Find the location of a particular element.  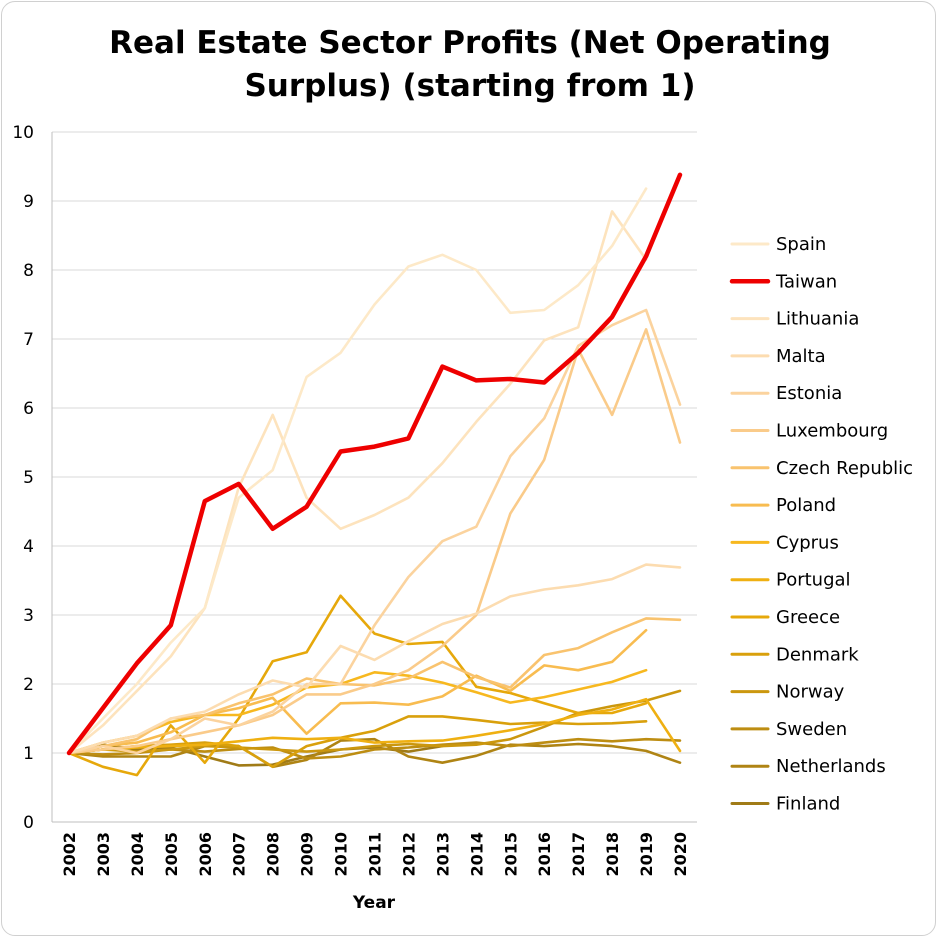

x-tick-label: 2003 is located at coordinates (103, 854).